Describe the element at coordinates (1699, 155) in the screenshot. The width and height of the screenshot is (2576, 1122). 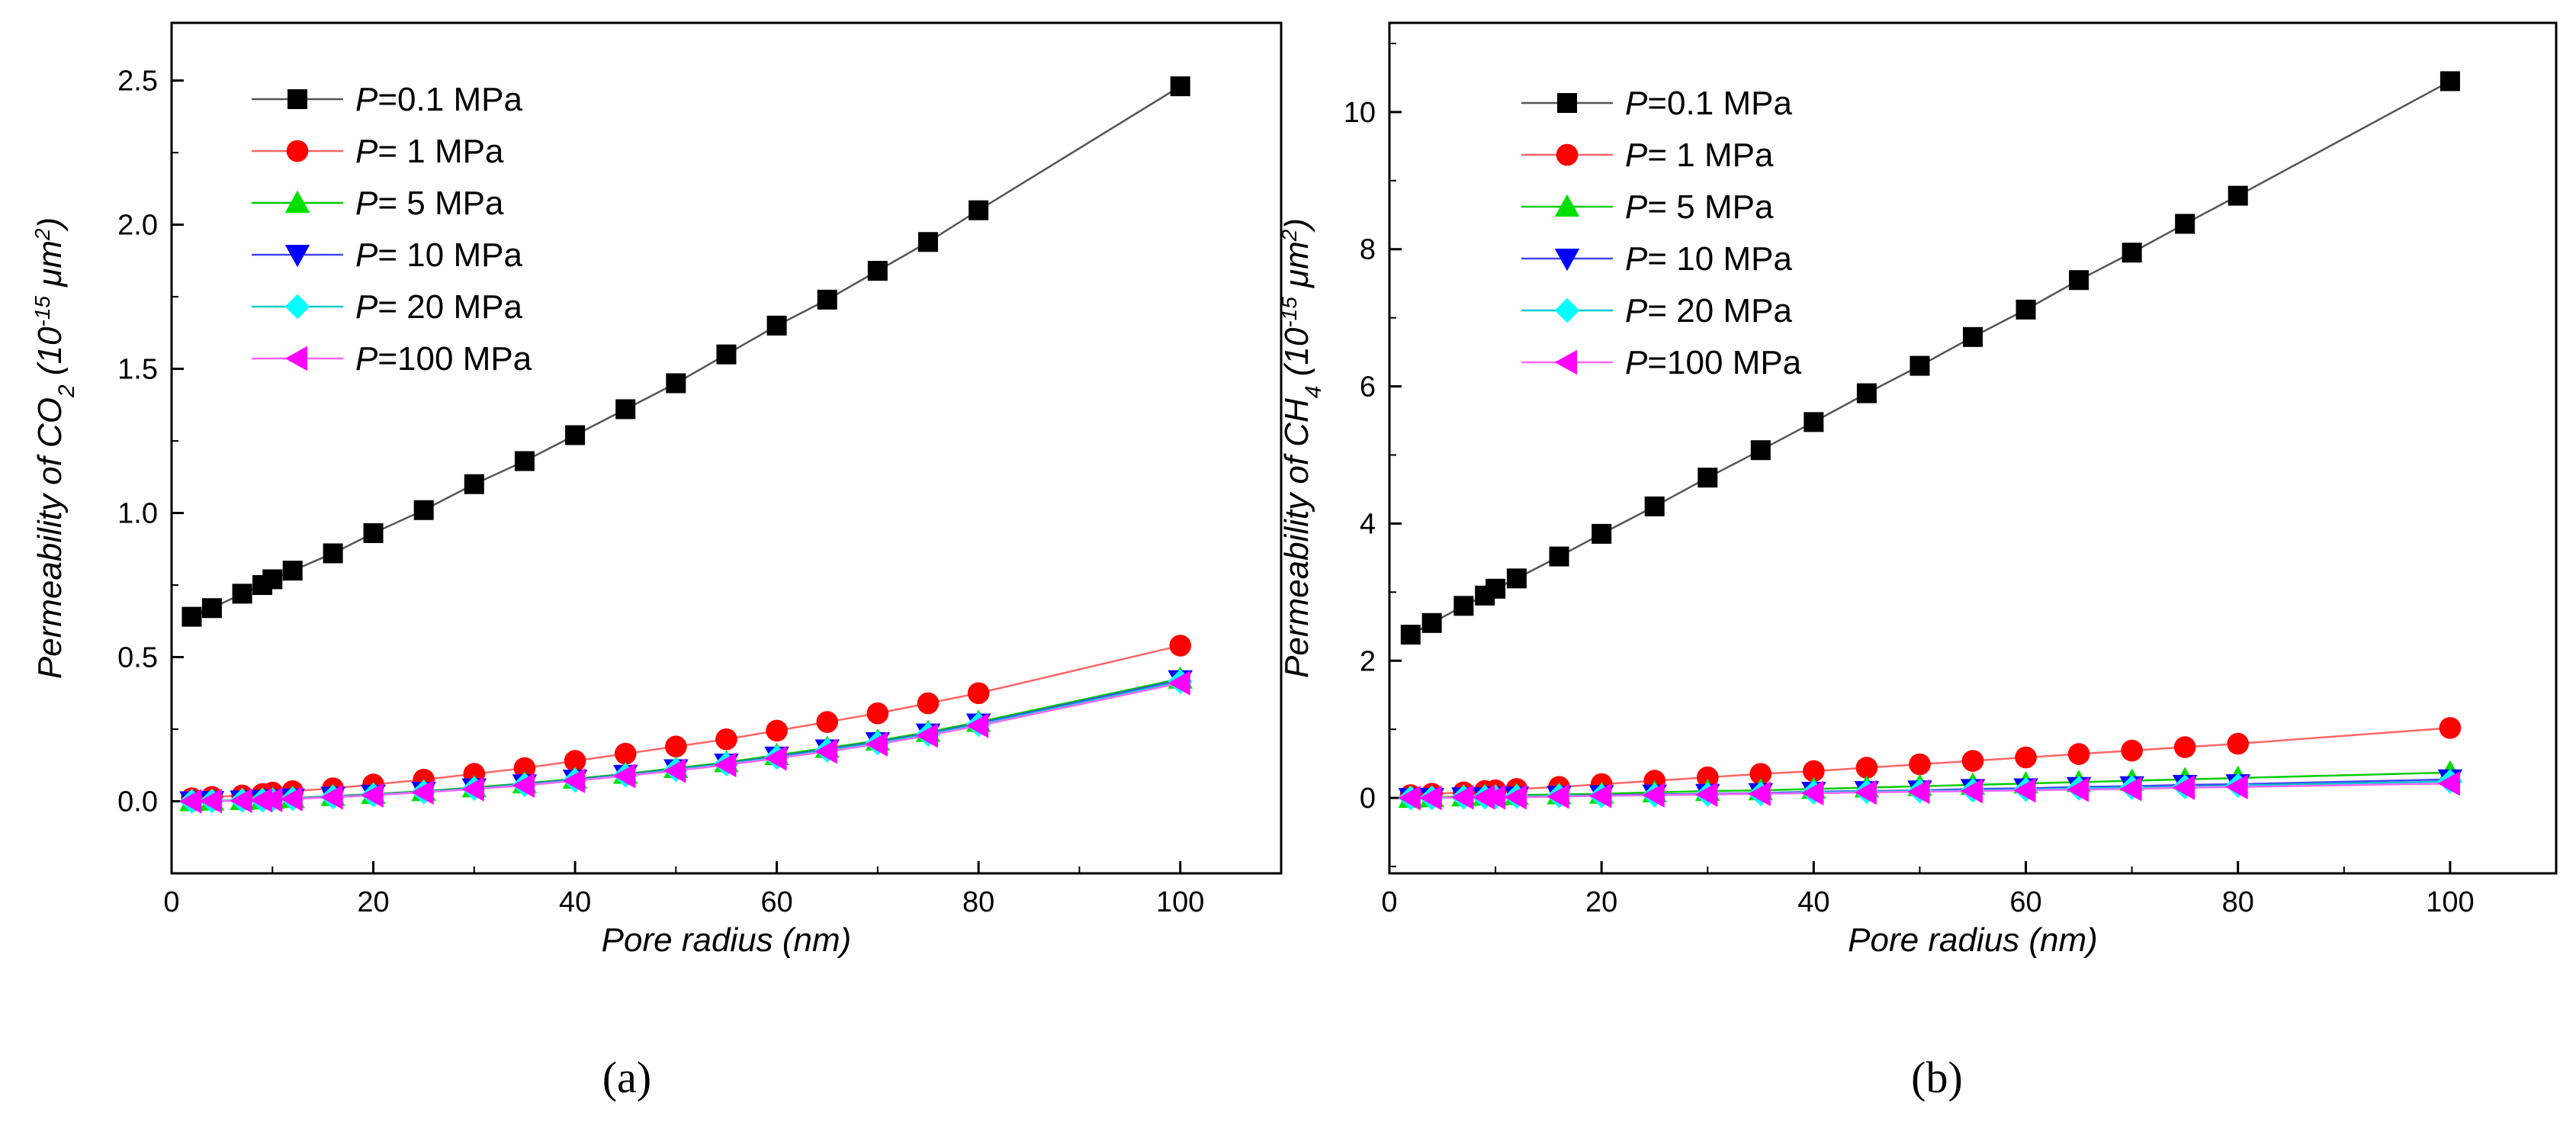
I see `legend-label: P= 1 MPa` at that location.